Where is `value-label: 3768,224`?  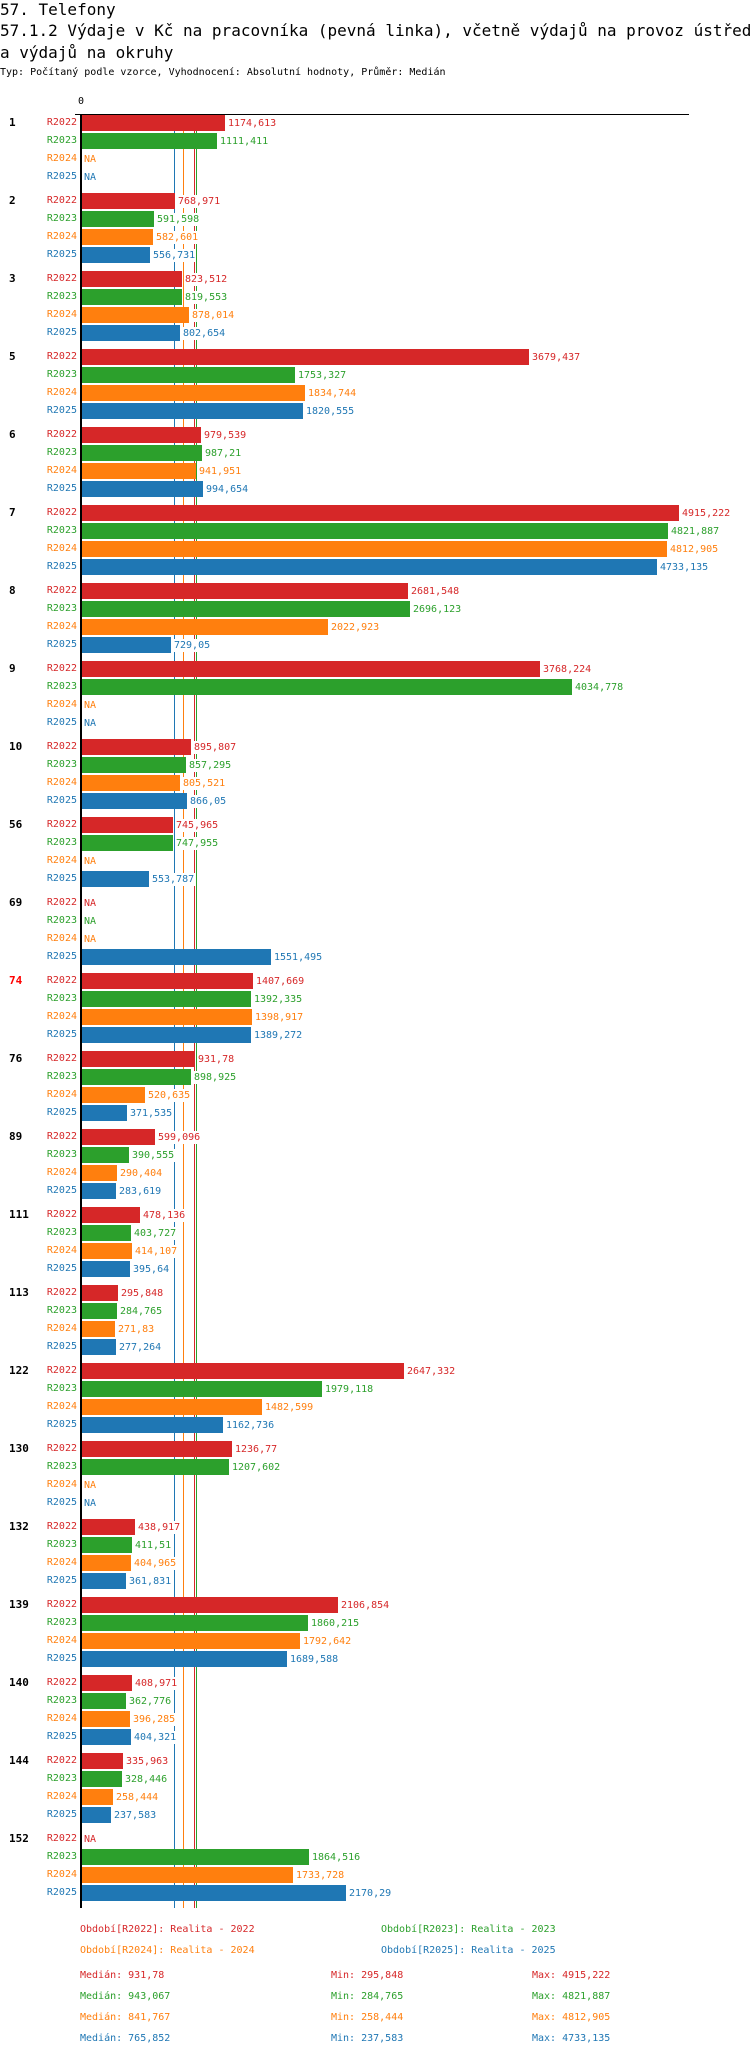
value-label: 3768,224 is located at coordinates (567, 669).